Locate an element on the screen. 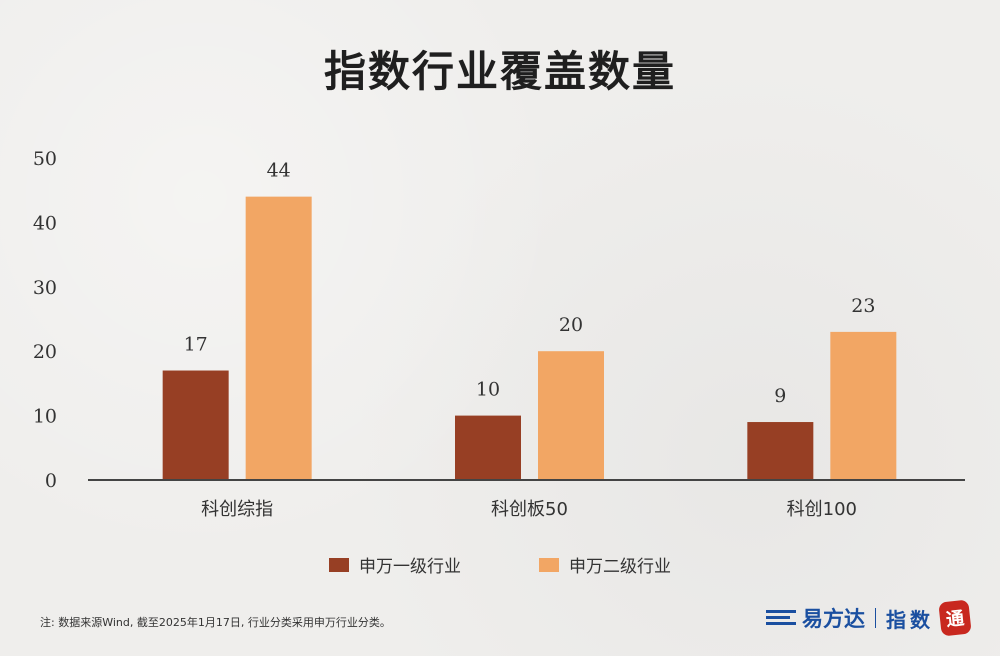 Image resolution: width=1000 pixels, height=656 pixels. legend: 申万一级行业 申万二级行业 is located at coordinates (500, 564).